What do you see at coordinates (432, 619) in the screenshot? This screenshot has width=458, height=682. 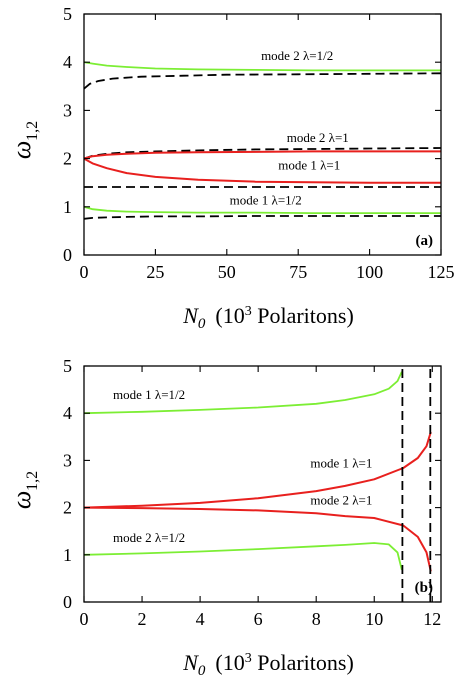 I see `x-tick-label: 12` at bounding box center [432, 619].